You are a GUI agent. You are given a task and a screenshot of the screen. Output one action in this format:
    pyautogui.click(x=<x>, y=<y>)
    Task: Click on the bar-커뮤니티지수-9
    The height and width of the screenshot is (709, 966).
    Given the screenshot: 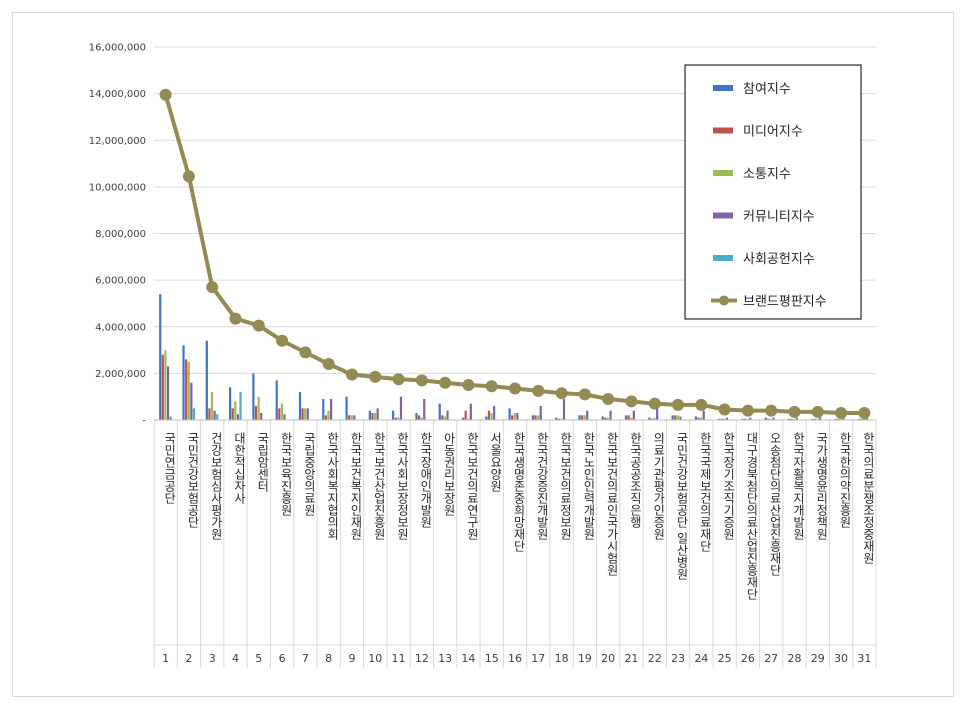 What is the action you would take?
    pyautogui.click(x=354, y=417)
    